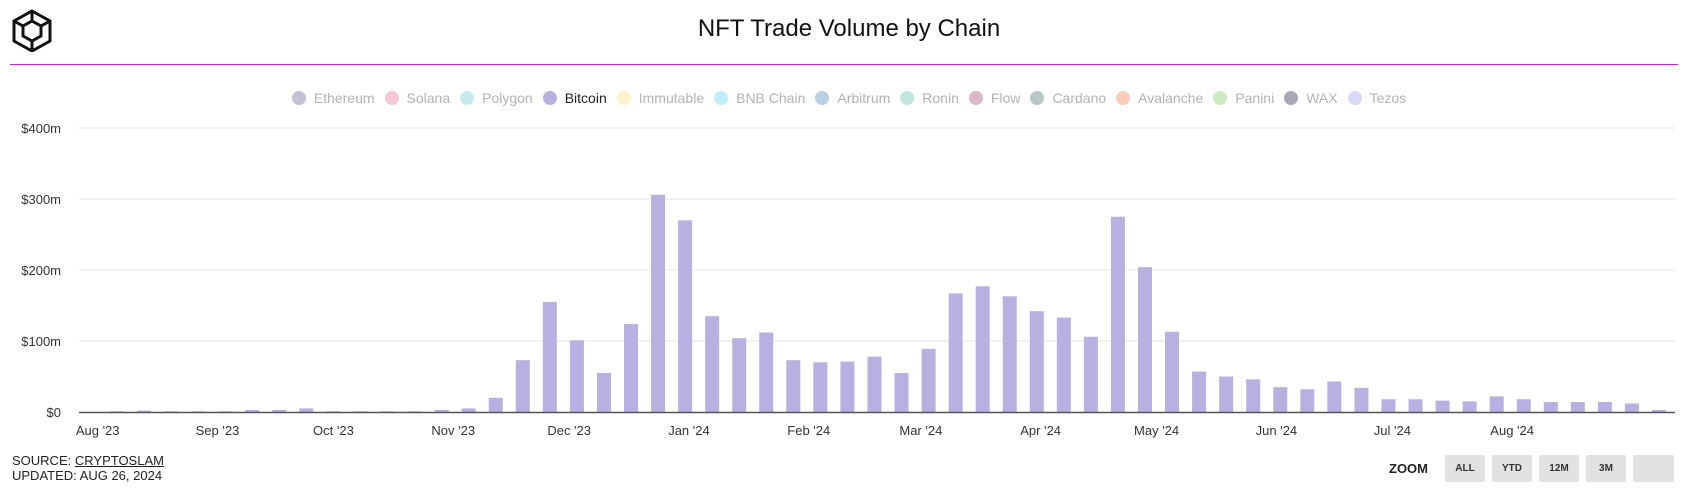 This screenshot has height=500, width=1698. I want to click on legend-item-ronin: Ronin, so click(929, 98).